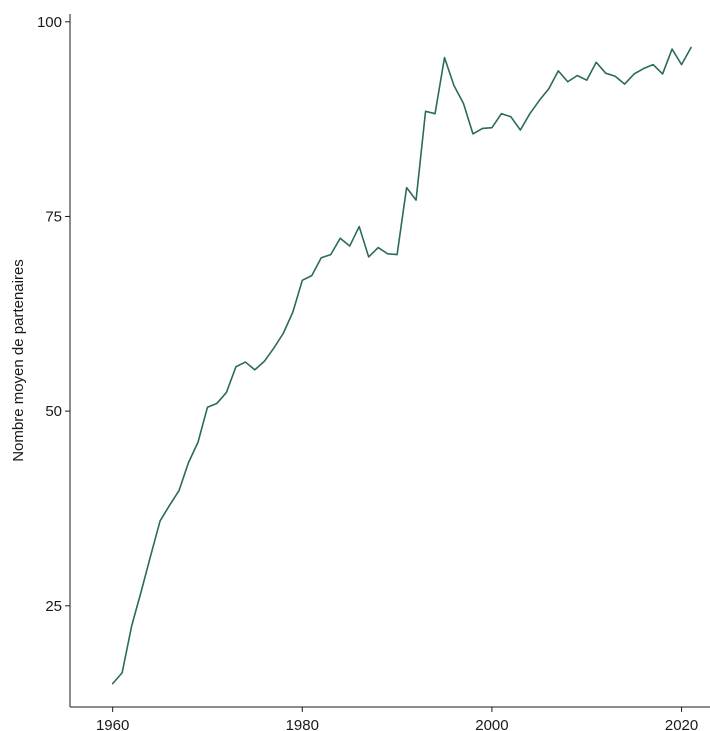  Describe the element at coordinates (397, 719) in the screenshot. I see `x-ticks: 1960 1980 2000 2020` at that location.